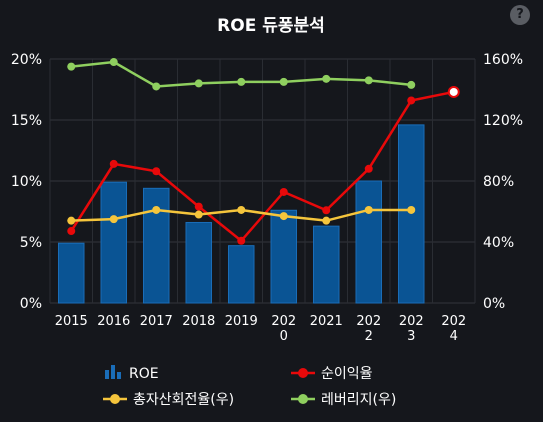 This screenshot has width=543, height=422. Describe the element at coordinates (113, 321) in the screenshot. I see `x-tick-label: 2016` at that location.